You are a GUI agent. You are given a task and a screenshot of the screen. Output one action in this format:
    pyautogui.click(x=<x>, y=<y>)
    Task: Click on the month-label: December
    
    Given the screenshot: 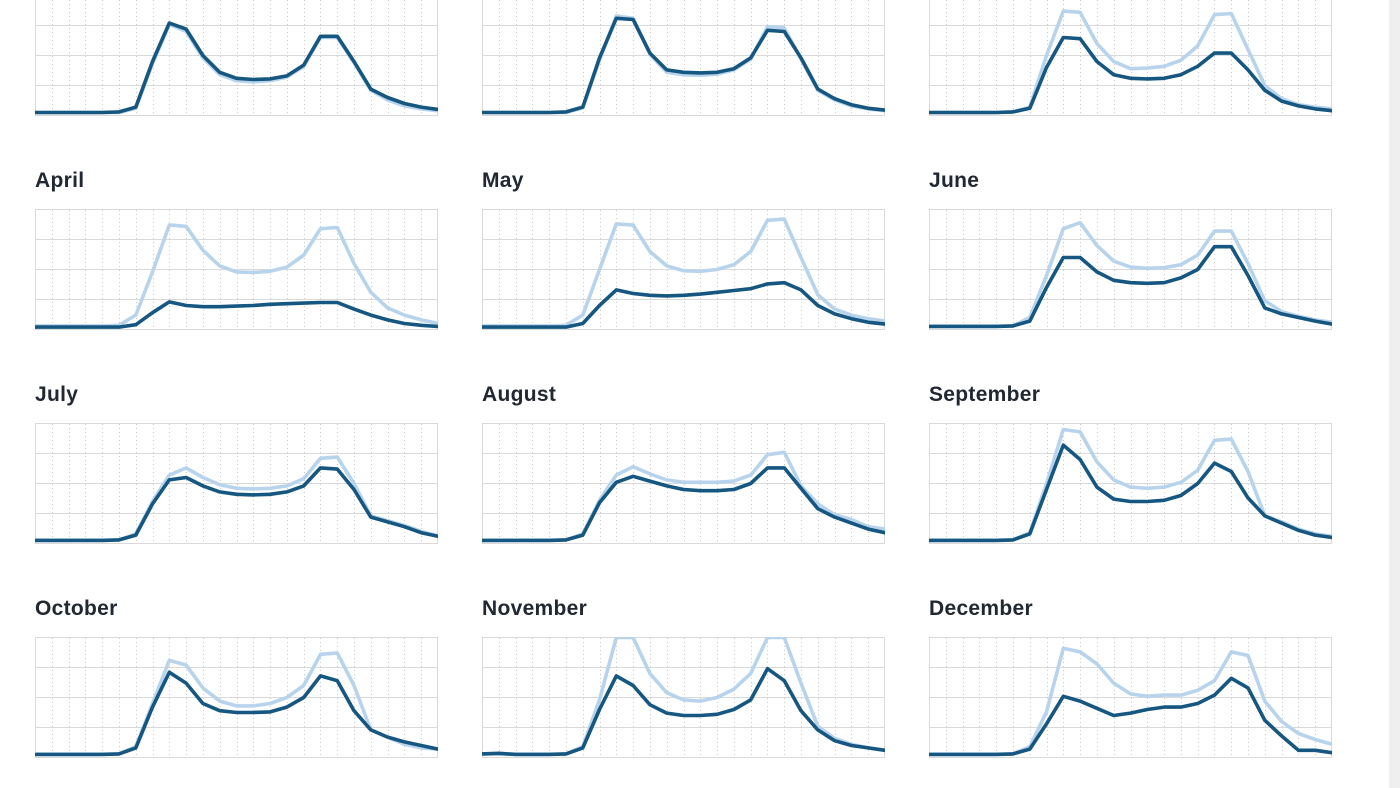 What is the action you would take?
    pyautogui.click(x=981, y=608)
    